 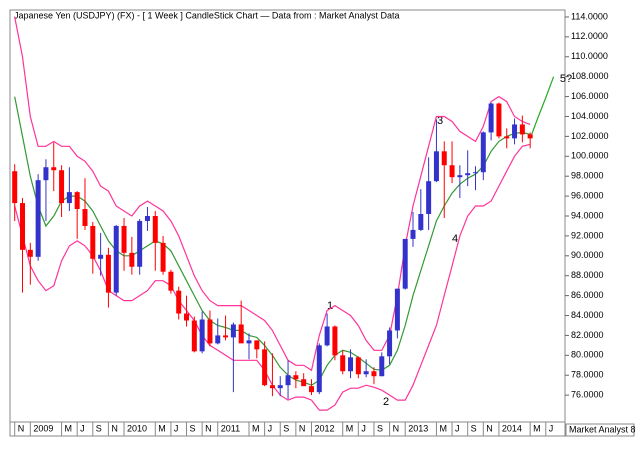 What do you see at coordinates (542, 107) in the screenshot?
I see `line` at bounding box center [542, 107].